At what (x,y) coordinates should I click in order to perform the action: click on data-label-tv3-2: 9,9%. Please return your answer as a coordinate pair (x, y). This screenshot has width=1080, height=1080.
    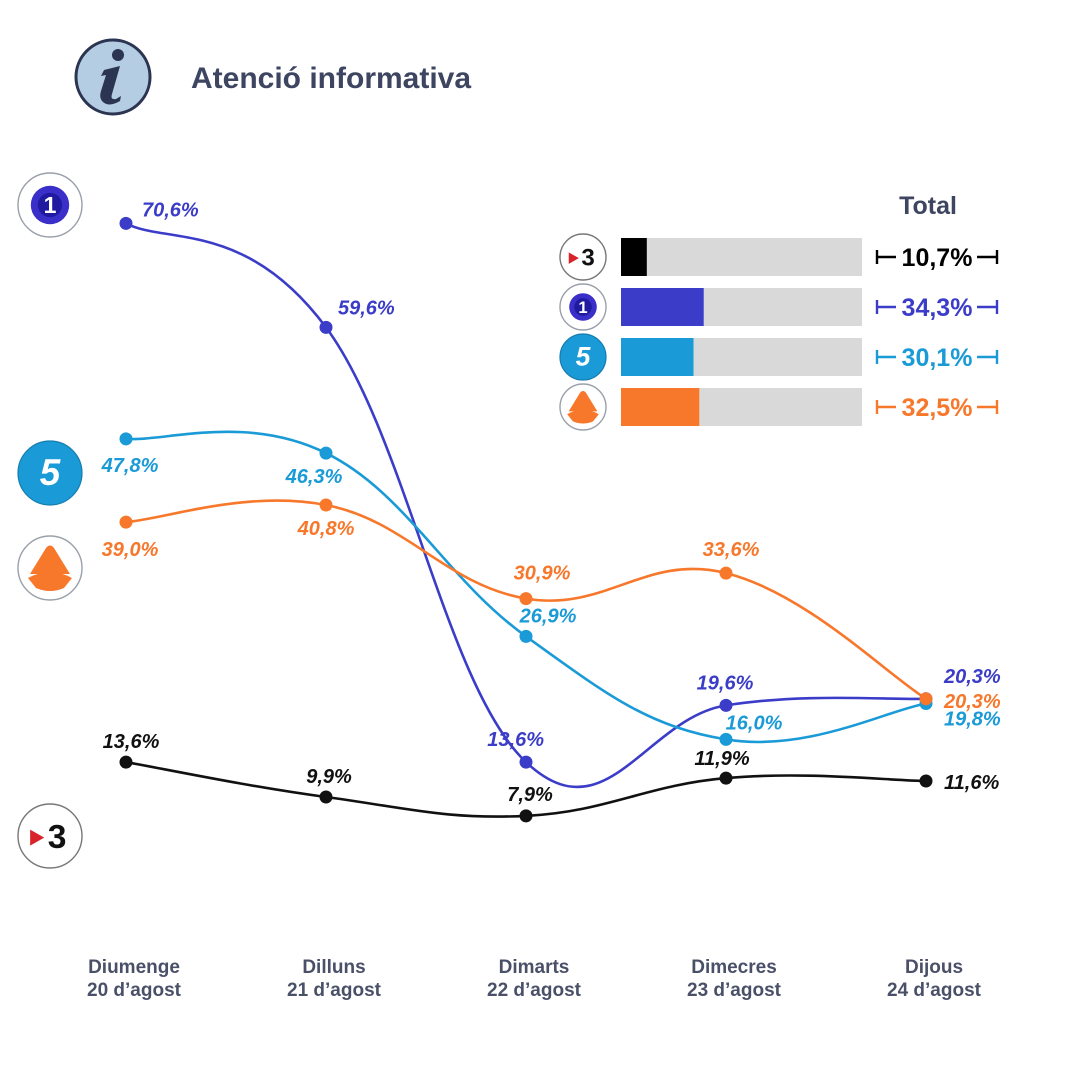
    Looking at the image, I should click on (329, 777).